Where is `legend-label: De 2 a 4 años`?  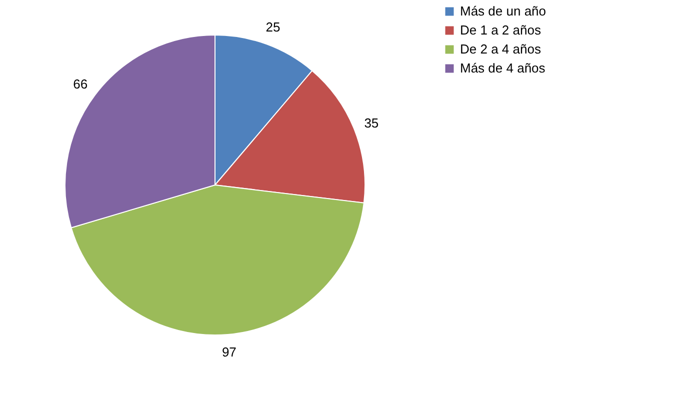
legend-label: De 2 a 4 años is located at coordinates (501, 49).